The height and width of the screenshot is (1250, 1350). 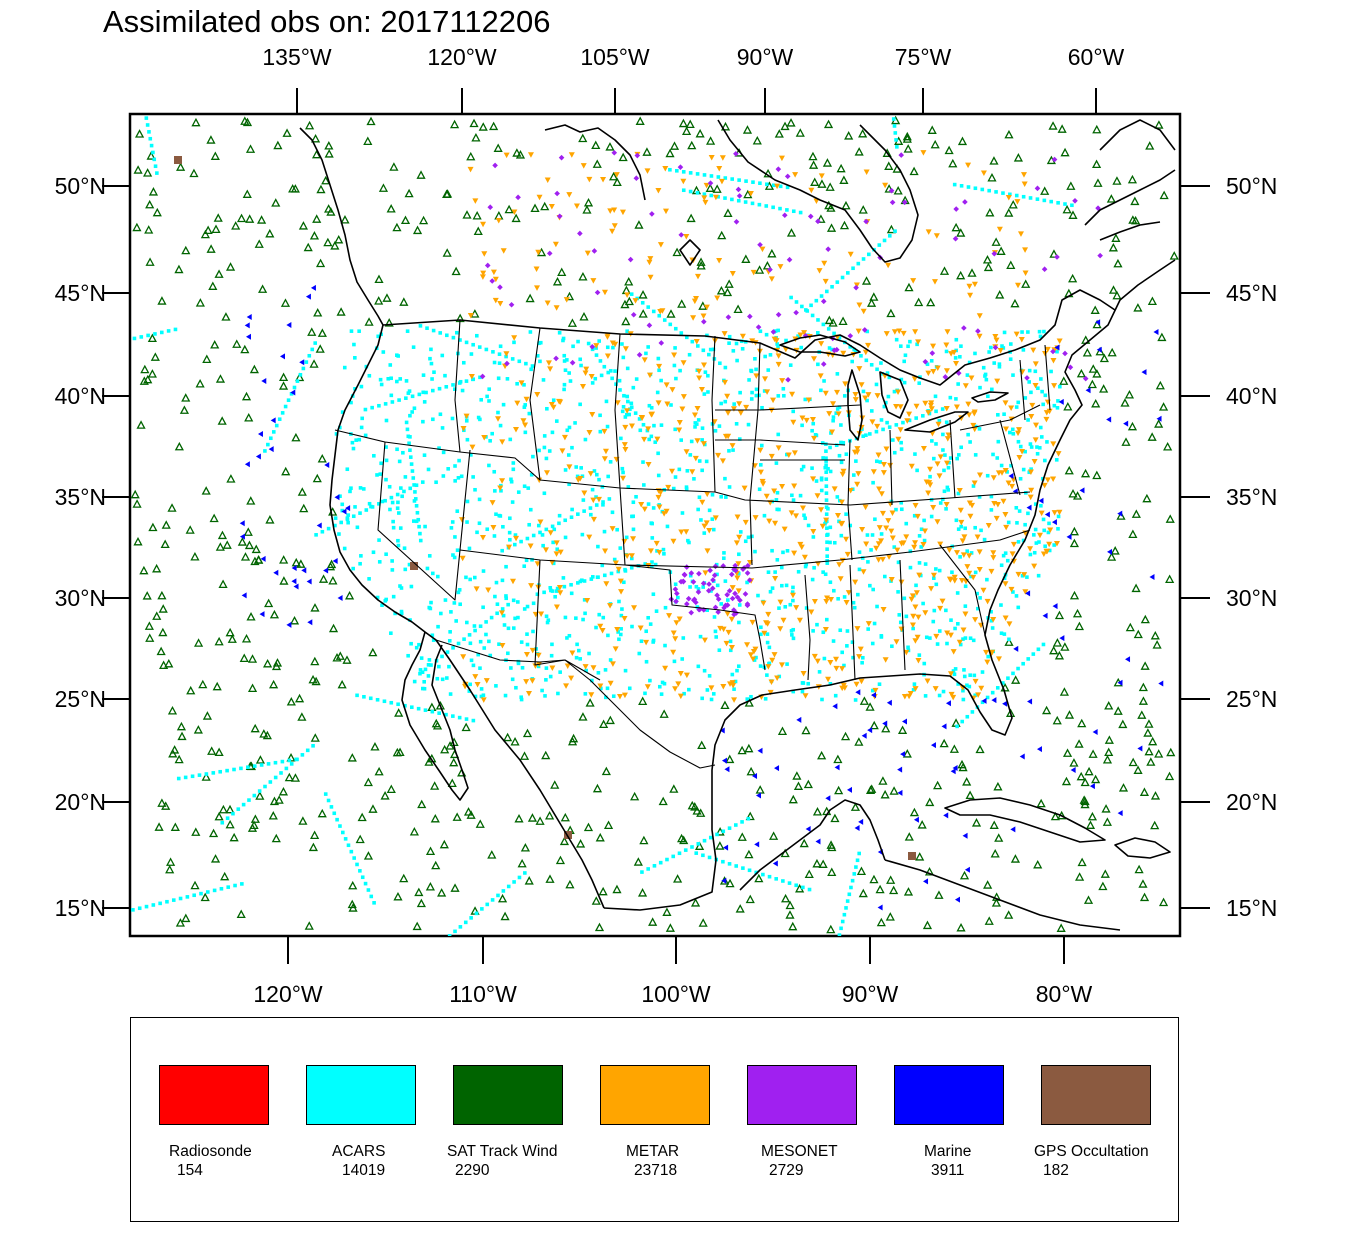 I want to click on legend-count-acars: 14019, so click(x=364, y=1170).